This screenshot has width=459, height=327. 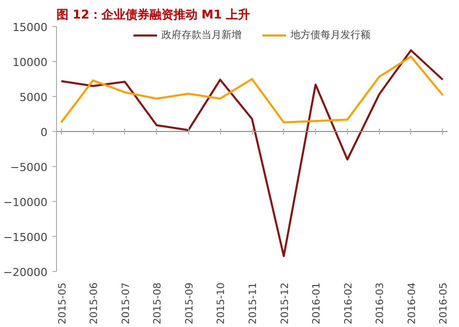 What do you see at coordinates (412, 303) in the screenshot?
I see `x-tick-label: 2016-04` at bounding box center [412, 303].